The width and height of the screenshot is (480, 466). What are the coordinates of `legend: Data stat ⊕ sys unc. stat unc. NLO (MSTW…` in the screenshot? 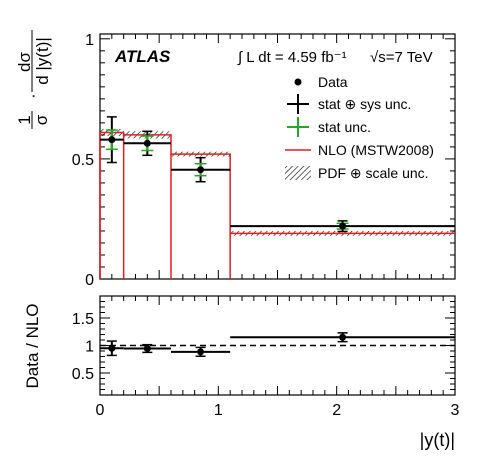 It's located at (359, 127).